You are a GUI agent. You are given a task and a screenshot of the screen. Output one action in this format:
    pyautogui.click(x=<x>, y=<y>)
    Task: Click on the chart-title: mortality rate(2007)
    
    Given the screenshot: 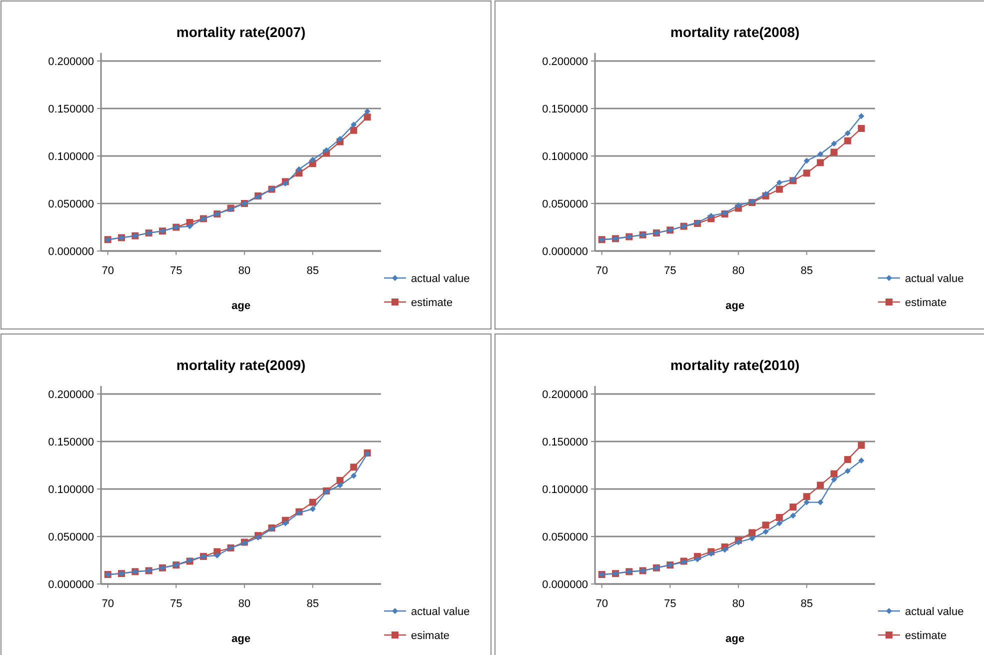 What is the action you would take?
    pyautogui.click(x=241, y=32)
    